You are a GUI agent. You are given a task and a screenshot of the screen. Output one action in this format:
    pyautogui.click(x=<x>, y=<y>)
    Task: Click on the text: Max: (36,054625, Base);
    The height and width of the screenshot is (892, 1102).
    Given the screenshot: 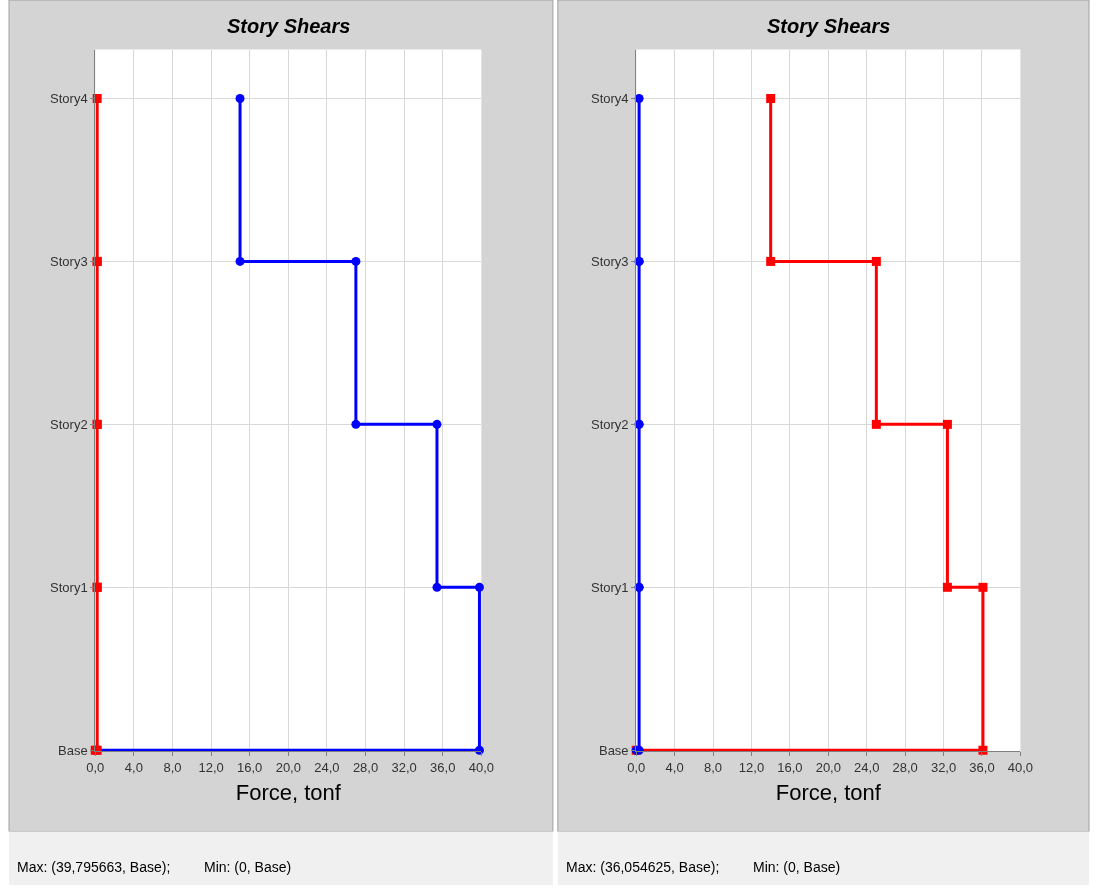 What is the action you would take?
    pyautogui.click(x=643, y=867)
    